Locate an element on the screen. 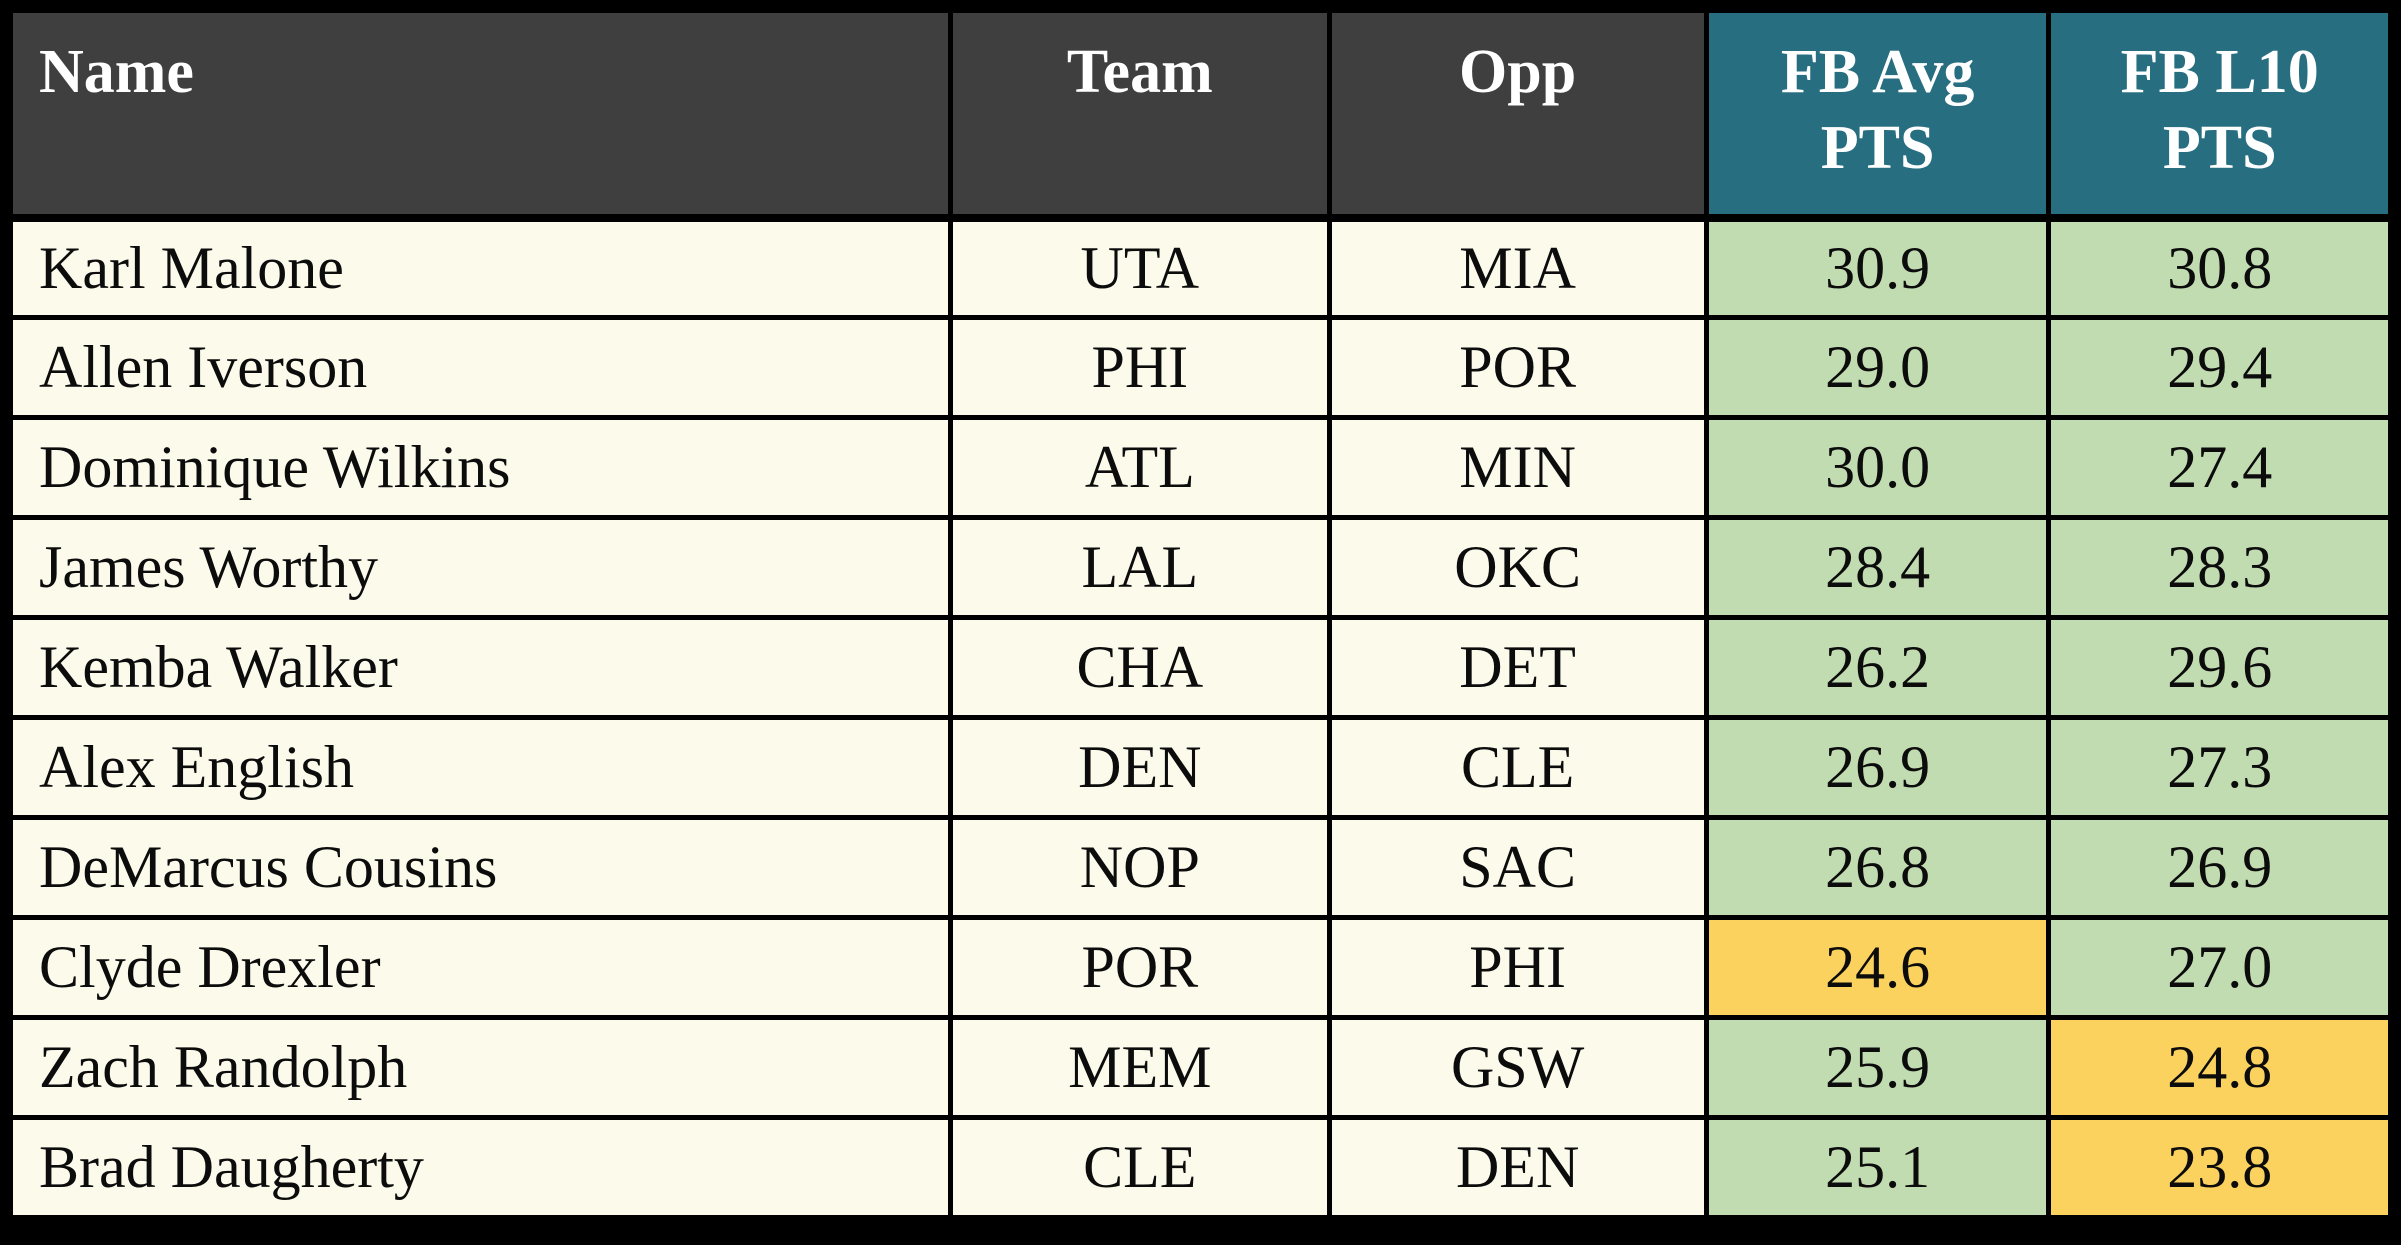  table-row: Zach Randolph MEM GSW 25.9 24.8 is located at coordinates (1200, 1067).